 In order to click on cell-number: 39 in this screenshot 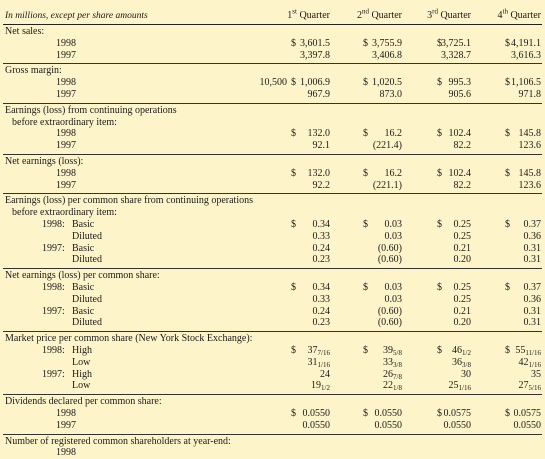, I will do `click(388, 350)`.